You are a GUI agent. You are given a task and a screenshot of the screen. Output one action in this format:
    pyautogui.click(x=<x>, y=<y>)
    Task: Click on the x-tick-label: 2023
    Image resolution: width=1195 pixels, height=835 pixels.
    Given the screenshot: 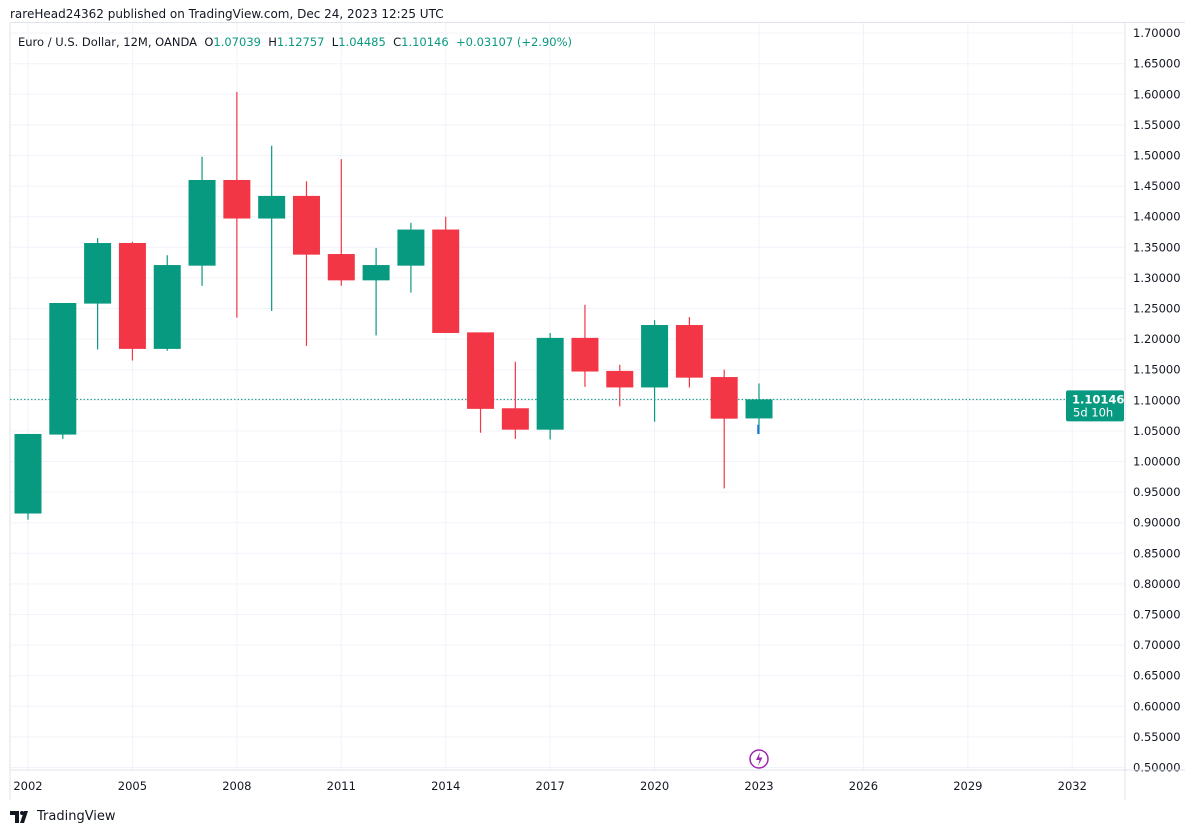 What is the action you would take?
    pyautogui.click(x=758, y=786)
    